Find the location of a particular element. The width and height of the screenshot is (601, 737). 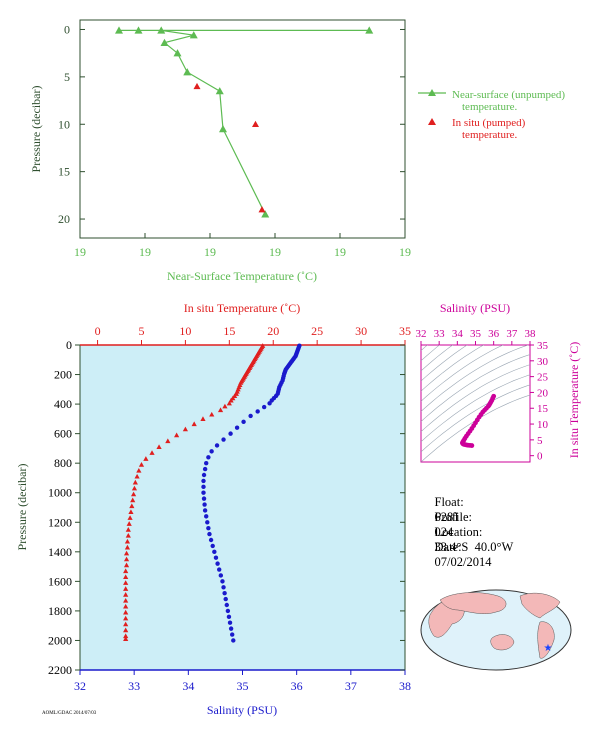

temperature-axis-label: In situ Temperature (˚C) is located at coordinates (242, 308).